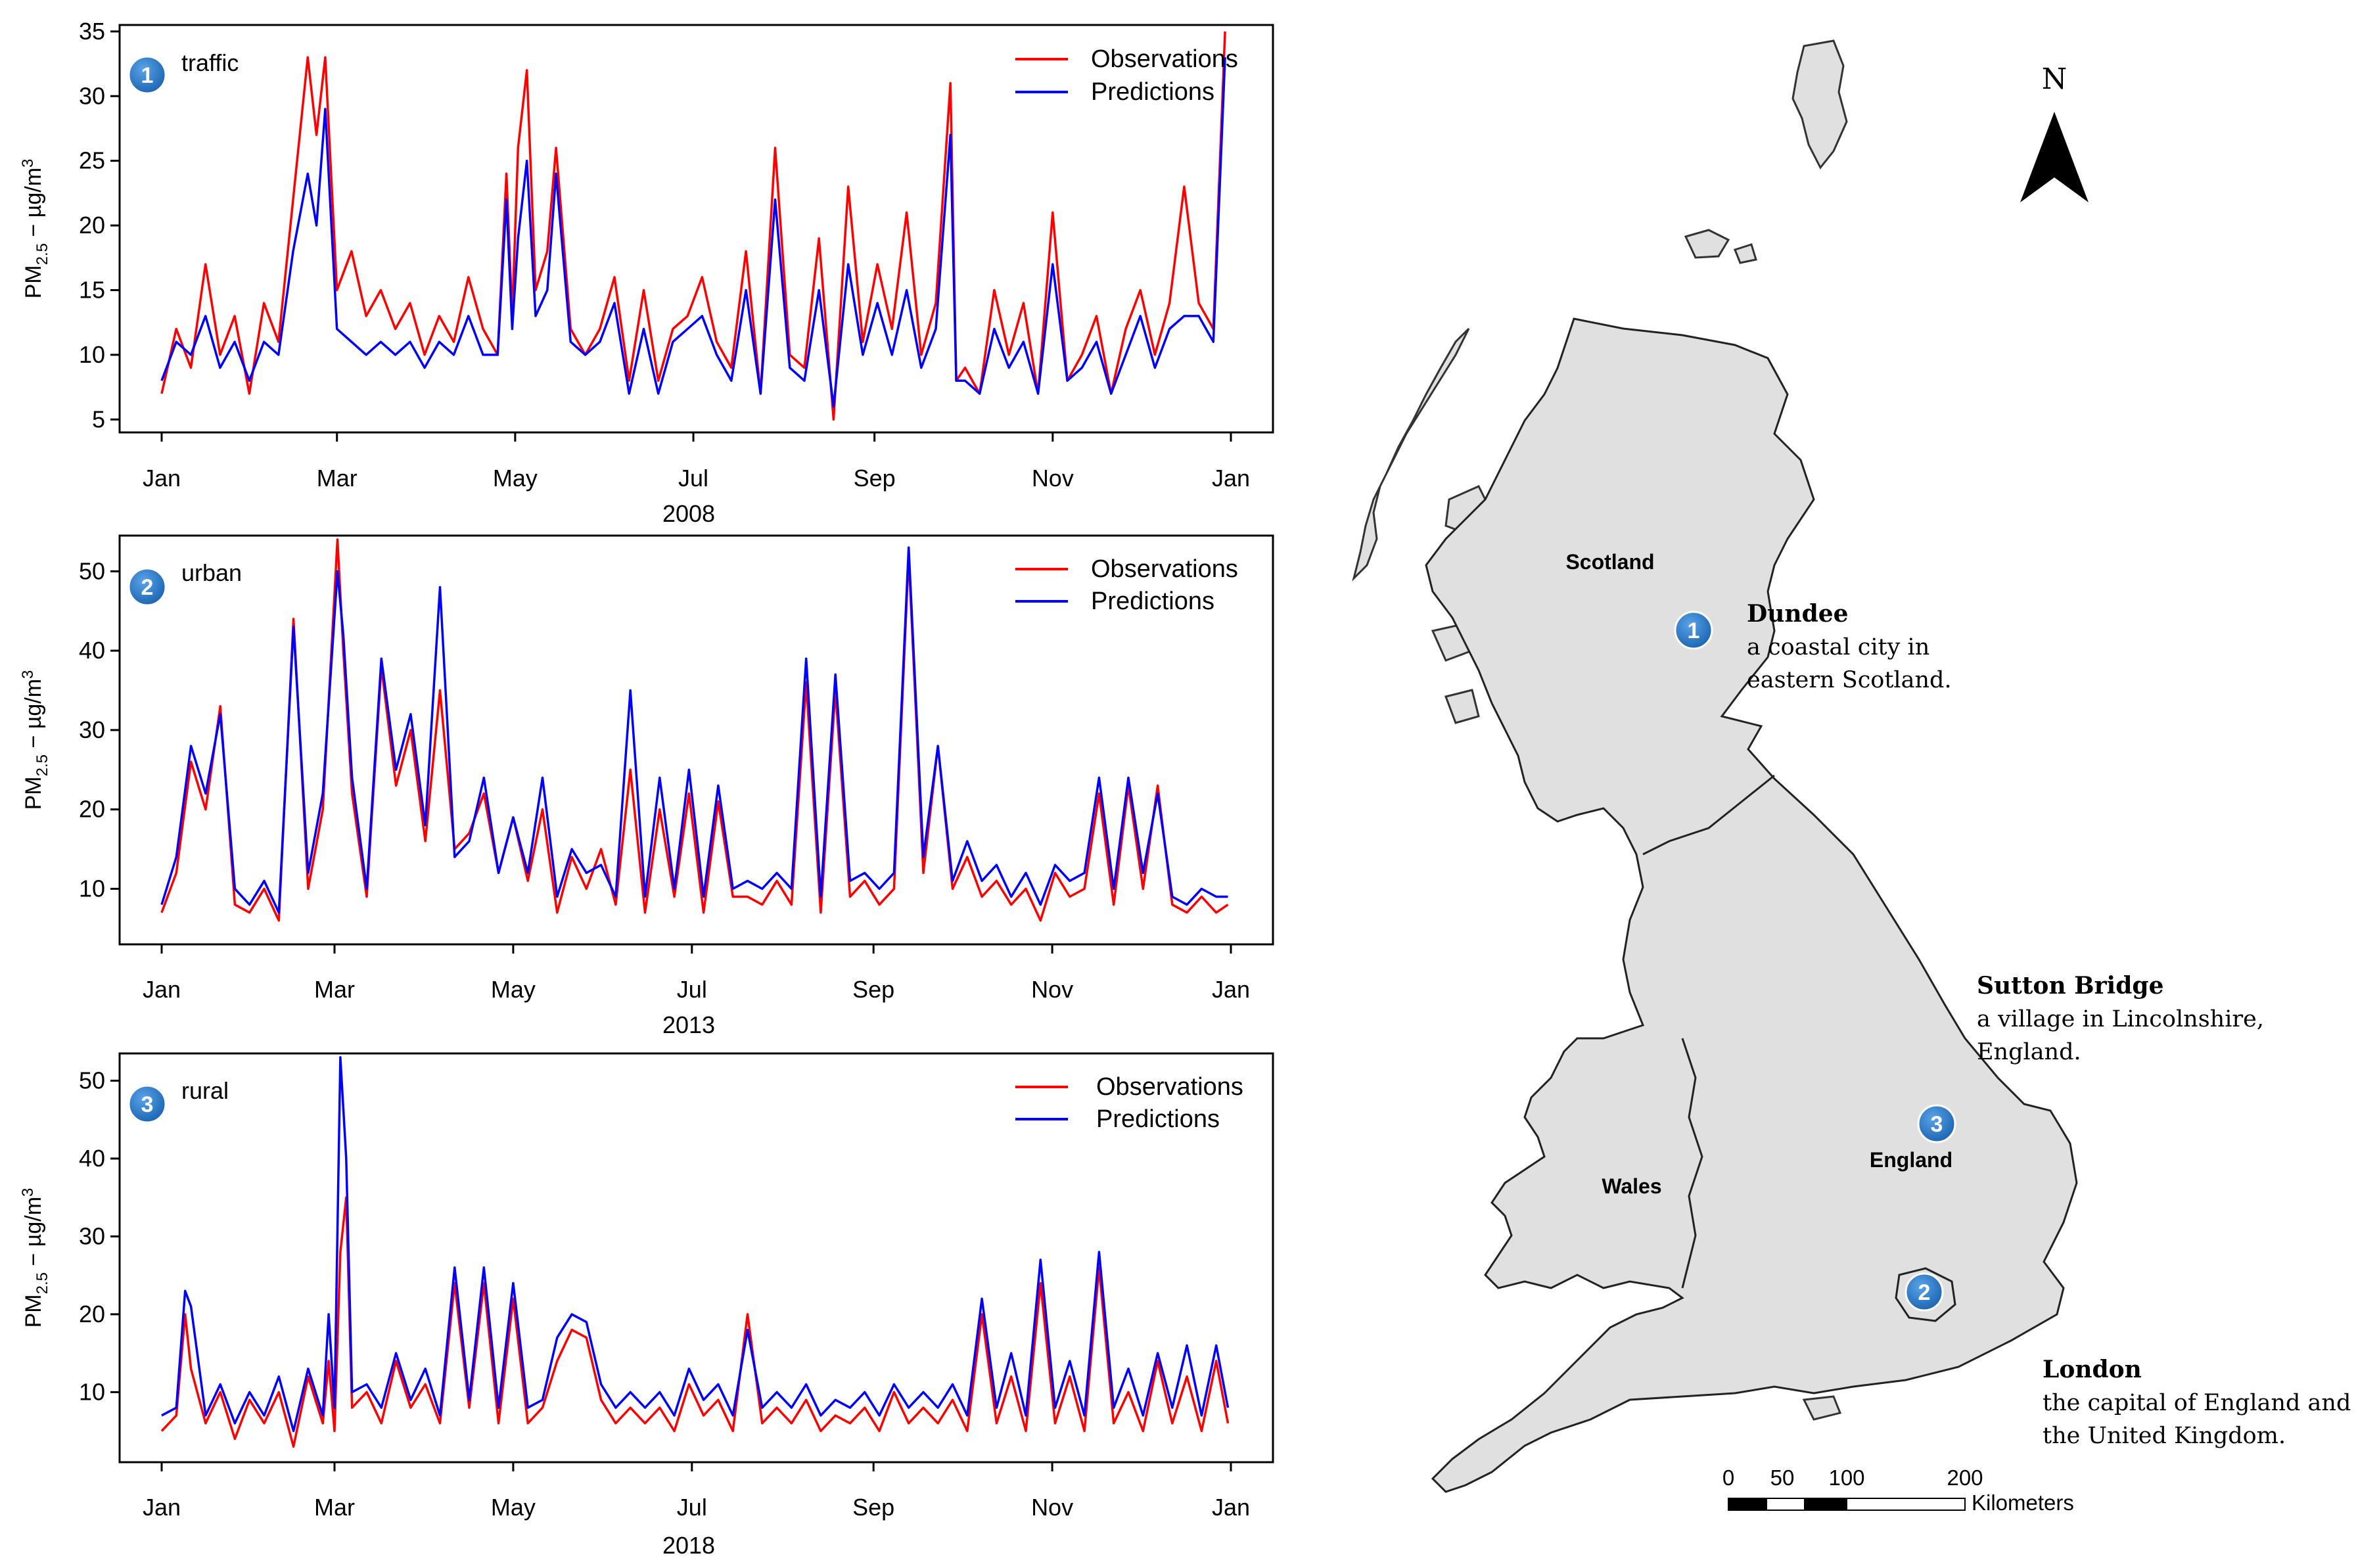 Image resolution: width=2379 pixels, height=1568 pixels. What do you see at coordinates (92, 289) in the screenshot?
I see `y-tick-label: 15` at bounding box center [92, 289].